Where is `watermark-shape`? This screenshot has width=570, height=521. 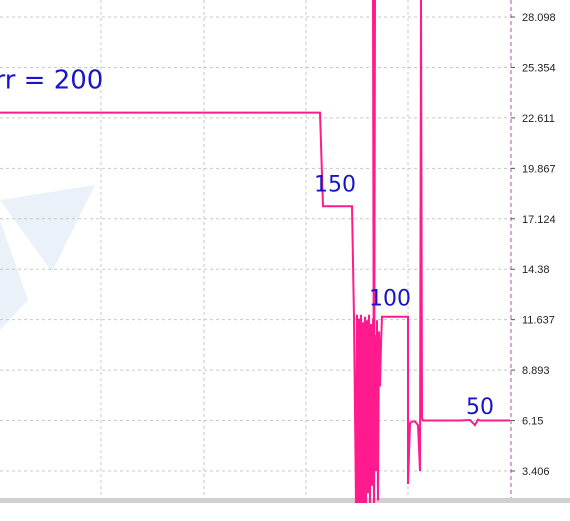
watermark-shape is located at coordinates (47, 257).